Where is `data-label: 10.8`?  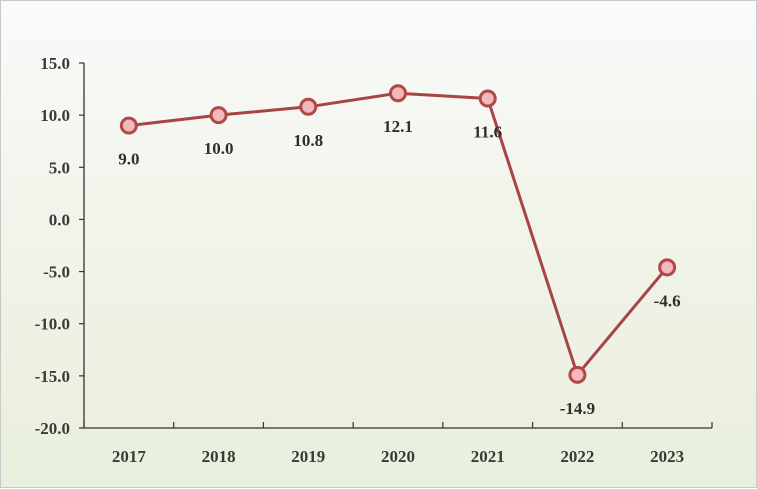
data-label: 10.8 is located at coordinates (308, 140).